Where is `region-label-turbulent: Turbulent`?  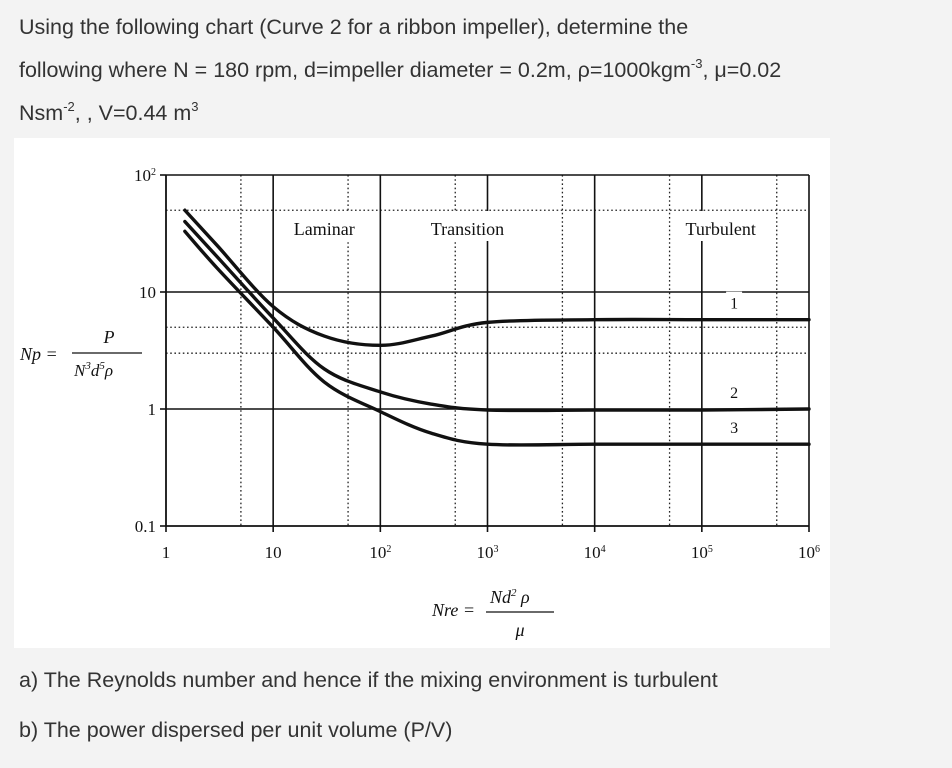 region-label-turbulent: Turbulent is located at coordinates (721, 229).